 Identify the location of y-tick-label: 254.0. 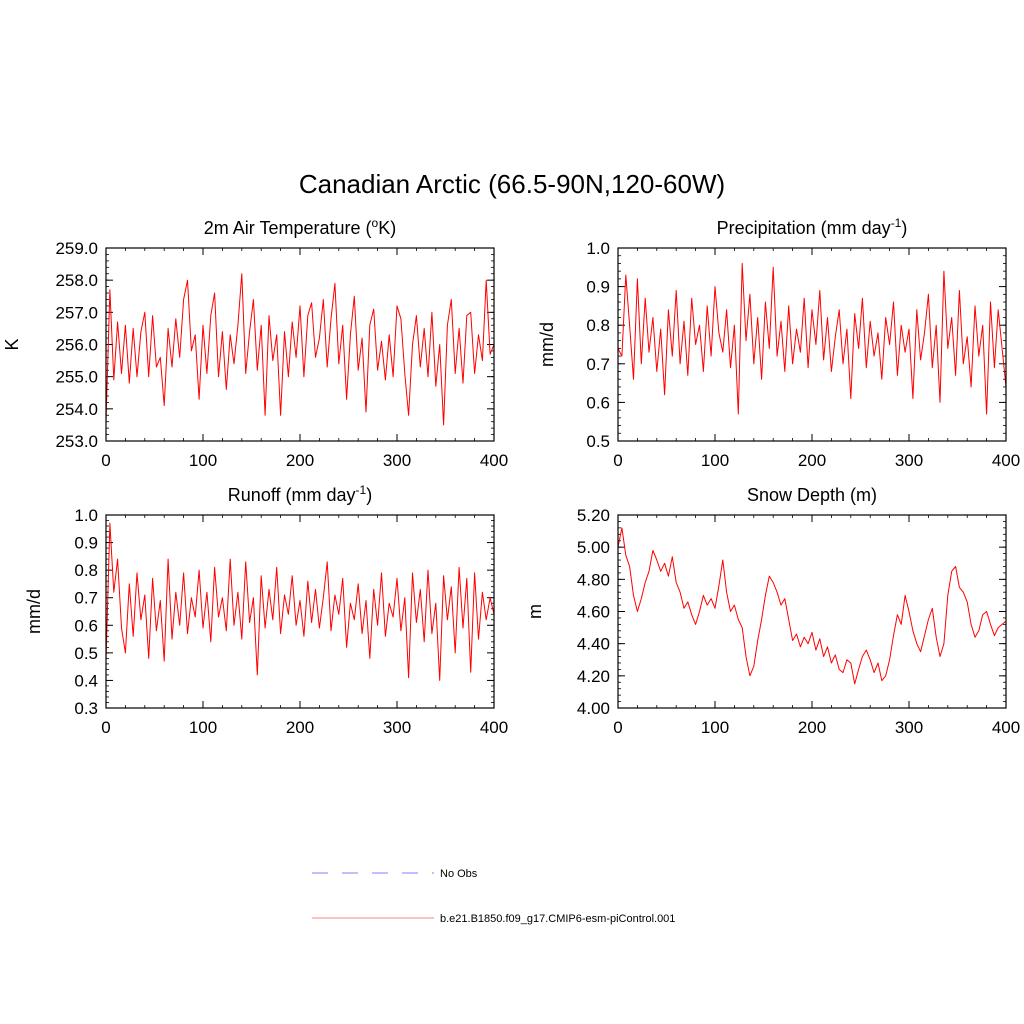
(76, 409).